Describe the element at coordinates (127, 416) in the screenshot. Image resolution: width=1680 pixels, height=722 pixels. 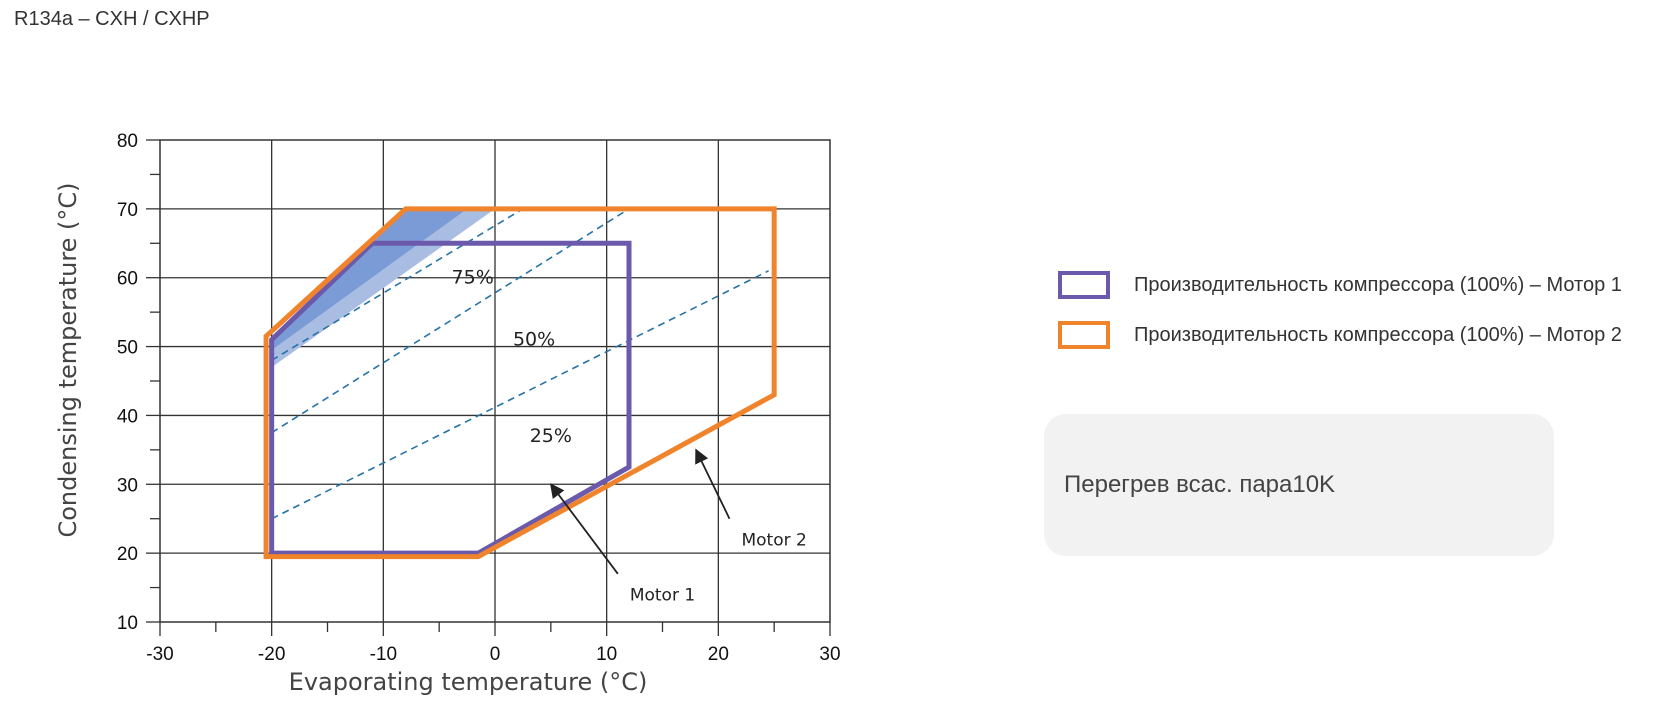
I see `y-tick-label: 40` at that location.